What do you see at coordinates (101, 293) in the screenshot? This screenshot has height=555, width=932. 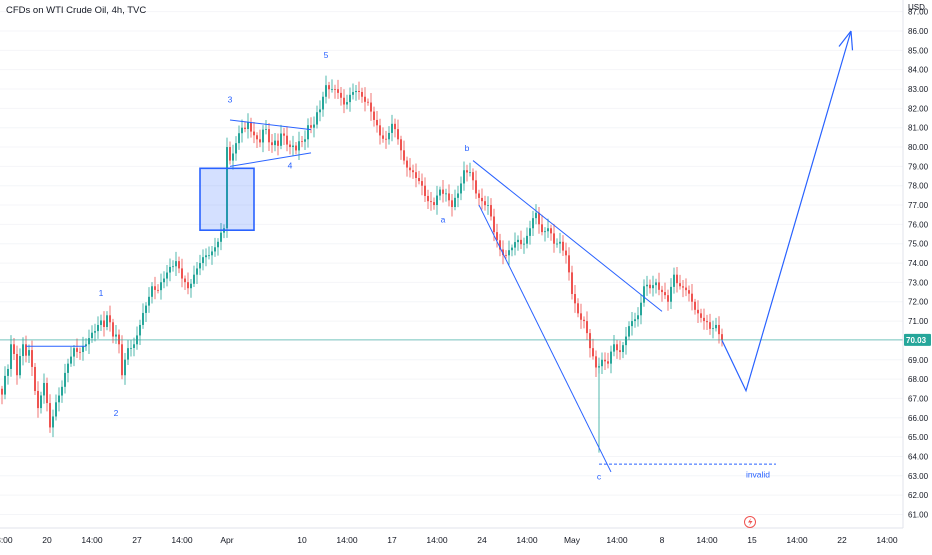 I see `wave-label: 1` at bounding box center [101, 293].